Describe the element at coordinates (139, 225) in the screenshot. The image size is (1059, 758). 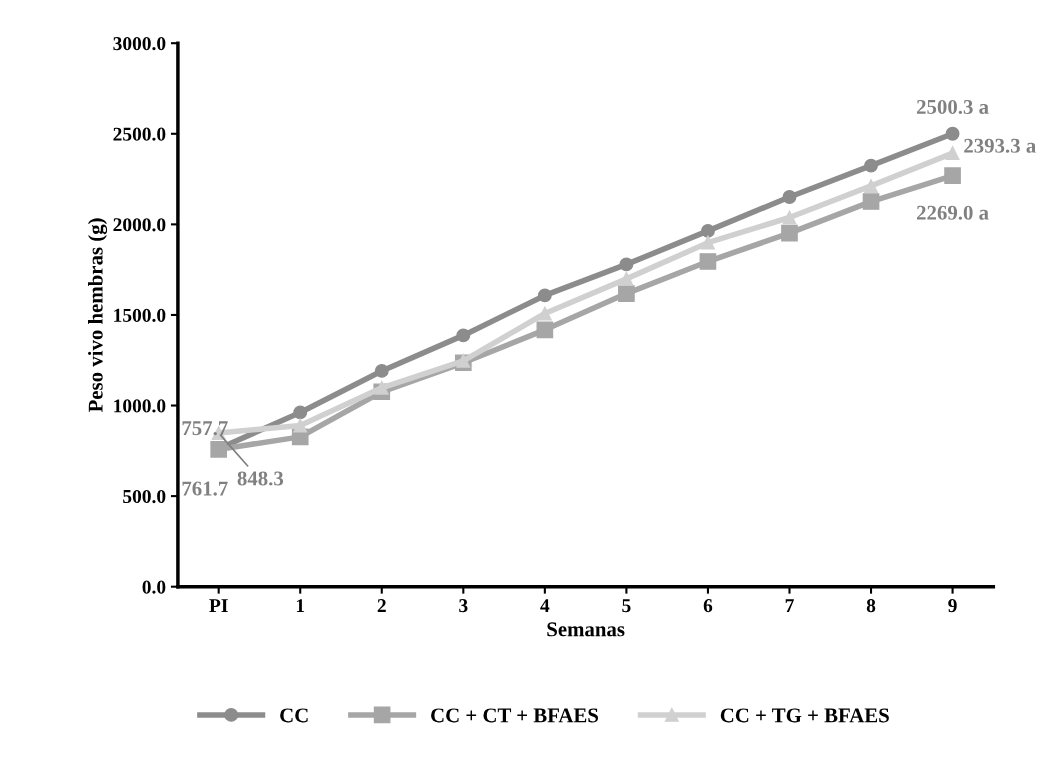
I see `y-tick-label: 2000.0` at that location.